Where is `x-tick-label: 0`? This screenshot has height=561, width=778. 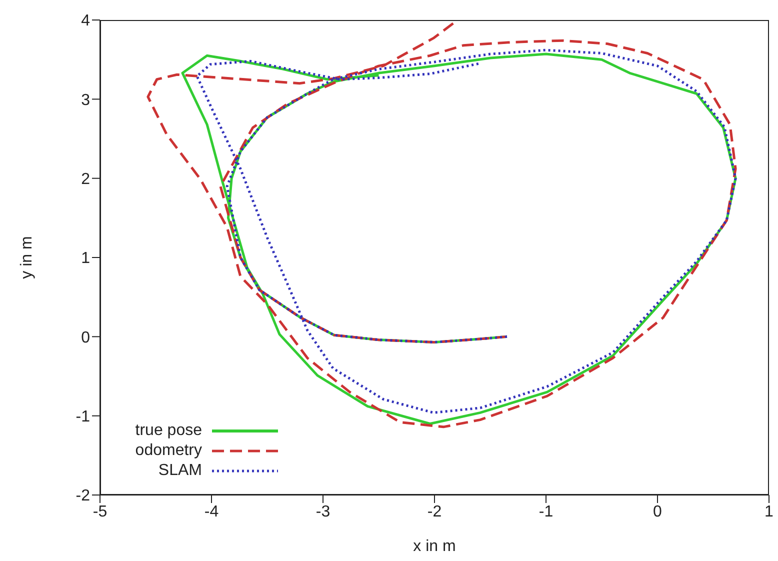 x-tick-label: 0 is located at coordinates (657, 511).